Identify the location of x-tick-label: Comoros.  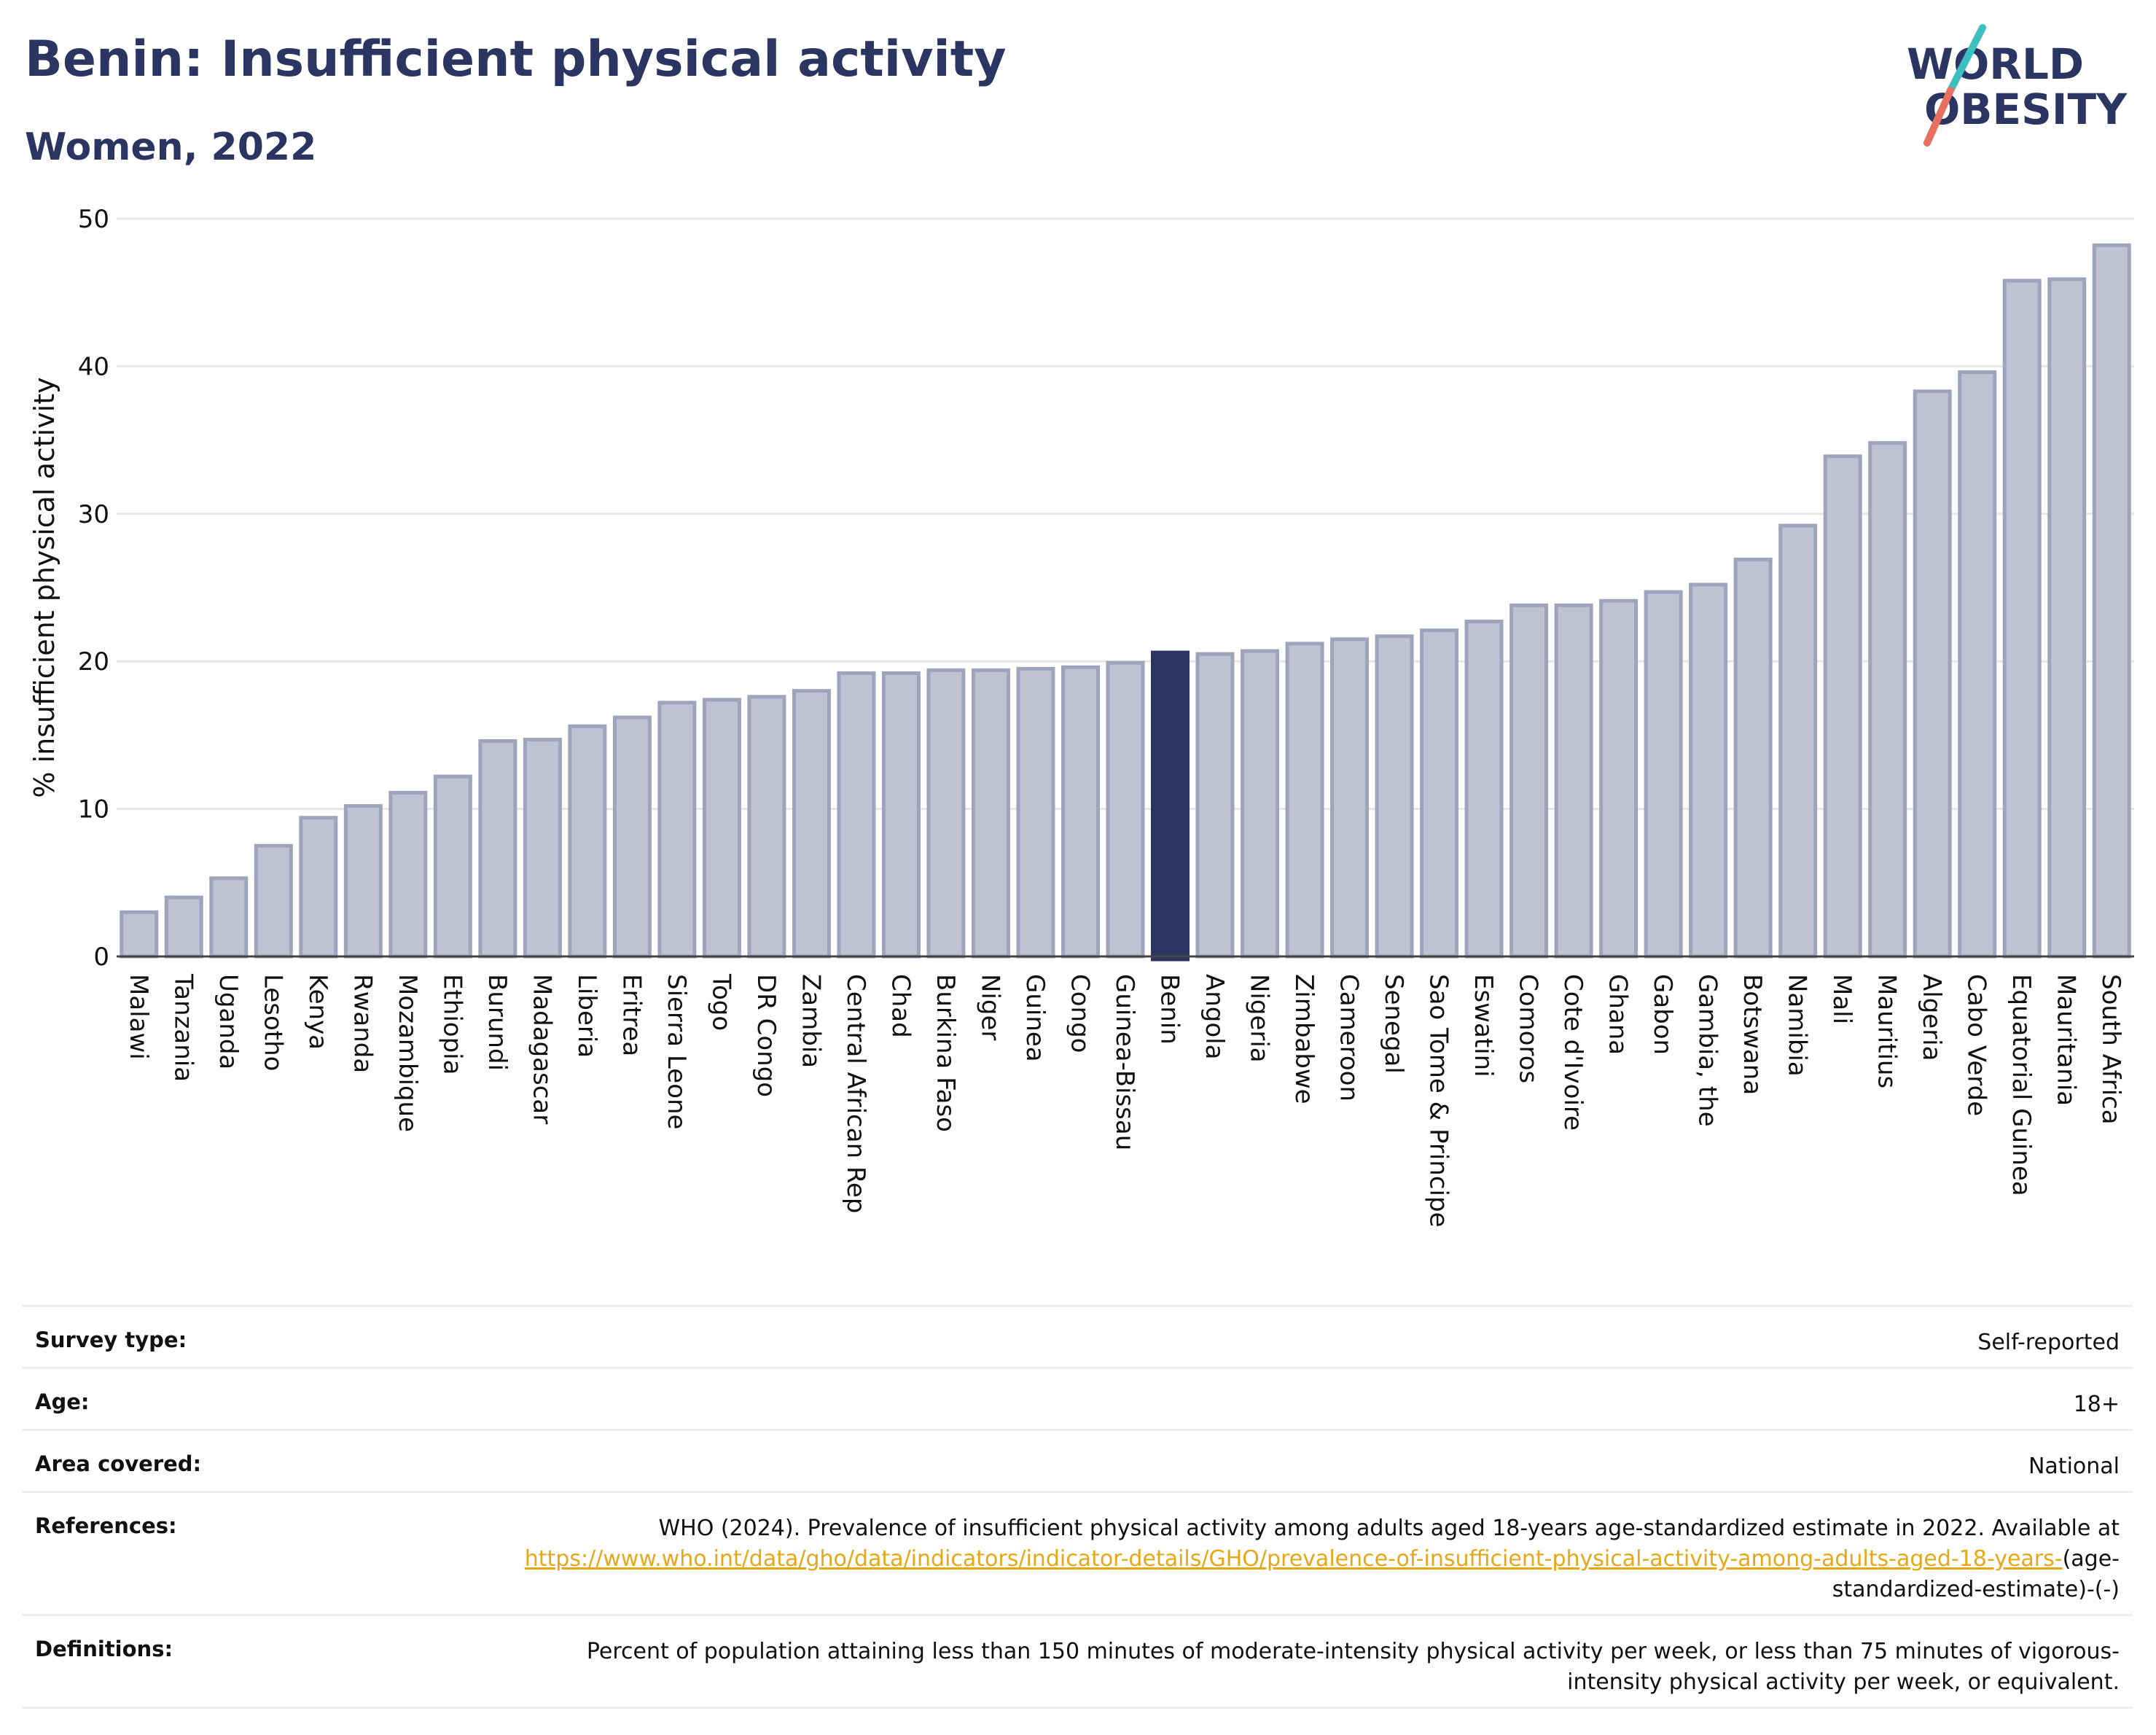
(1528, 1028).